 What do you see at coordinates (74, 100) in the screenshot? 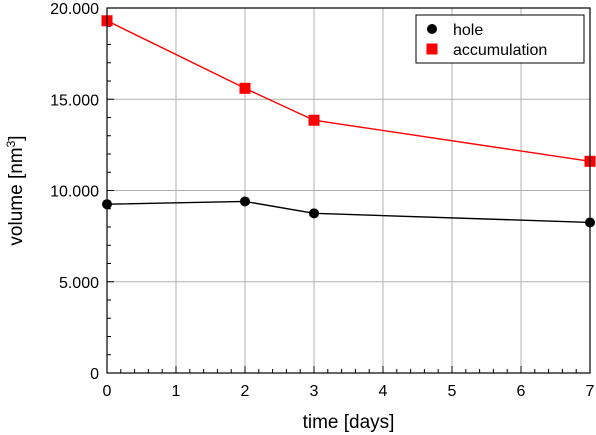
I see `y-tick-label: 15.000` at bounding box center [74, 100].